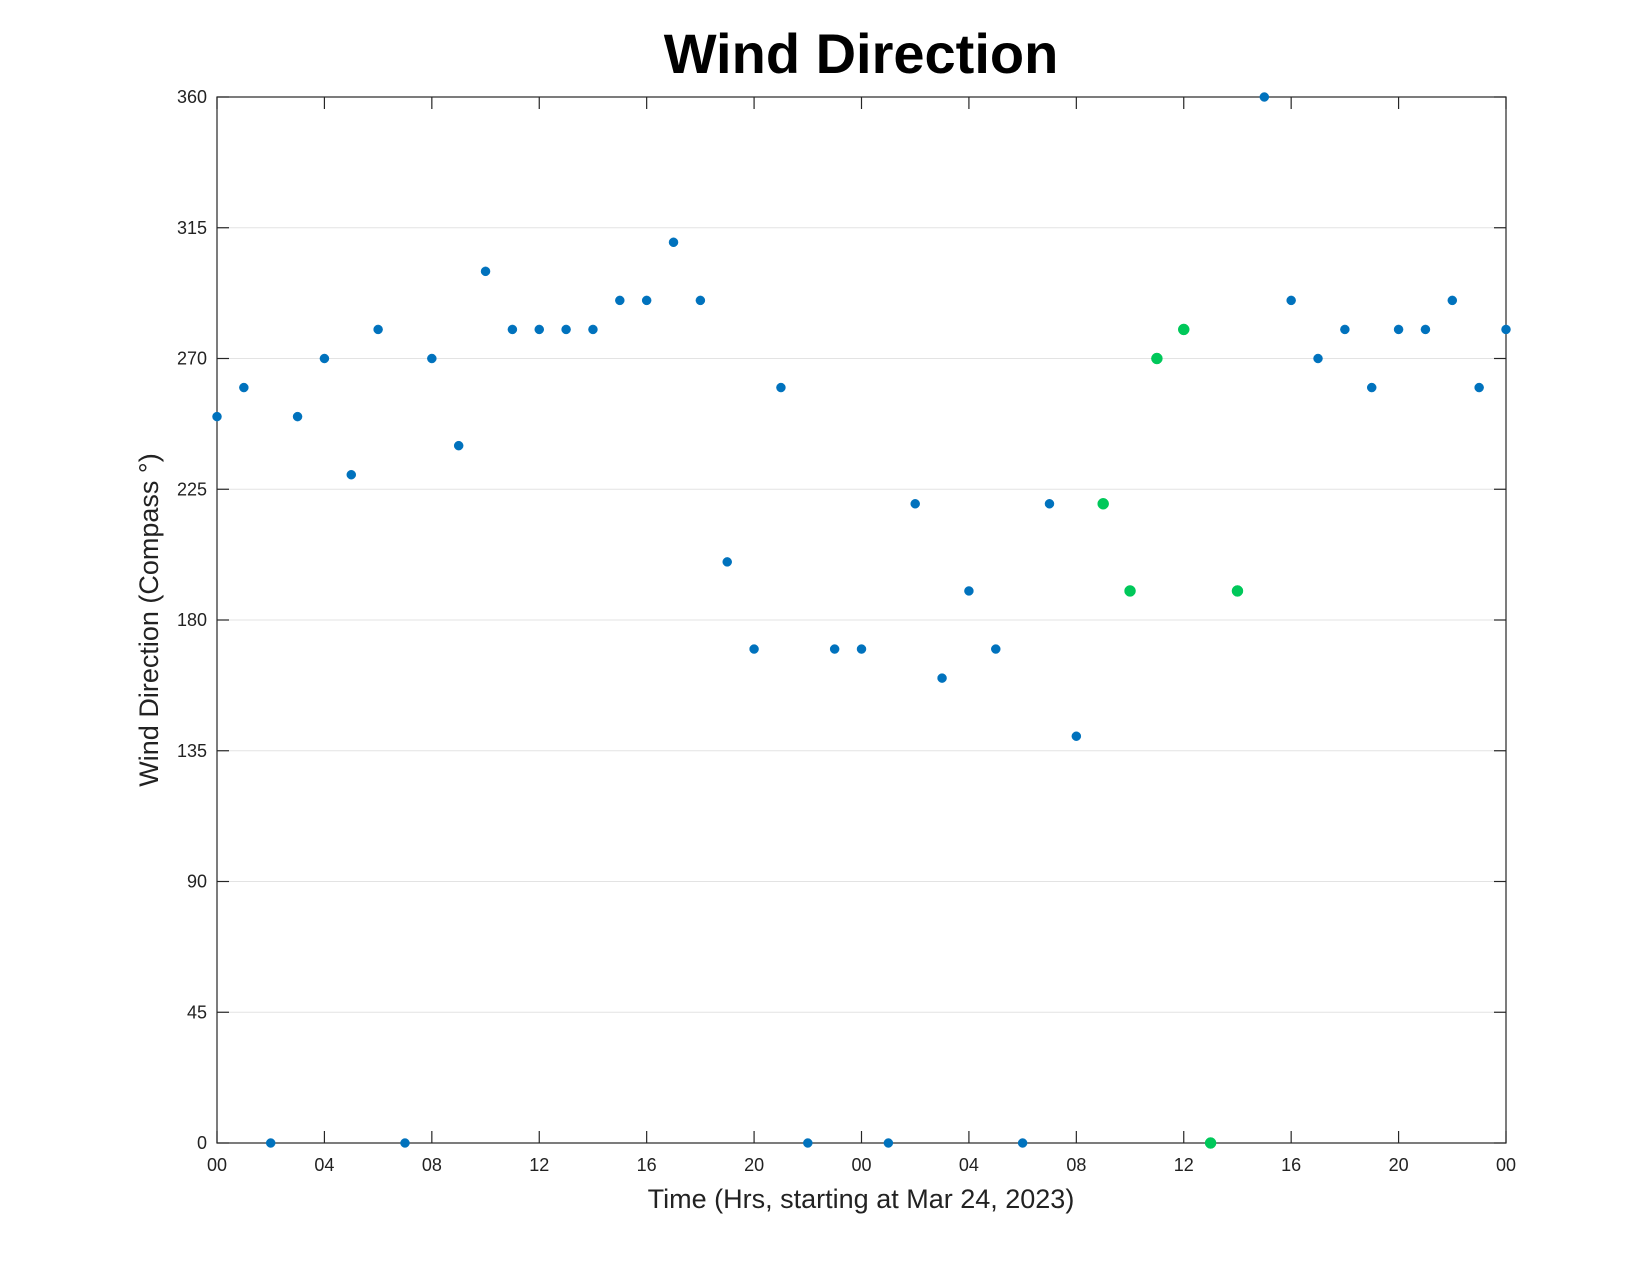 The width and height of the screenshot is (1650, 1280). Describe the element at coordinates (192, 97) in the screenshot. I see `y-tick-label: 360` at that location.